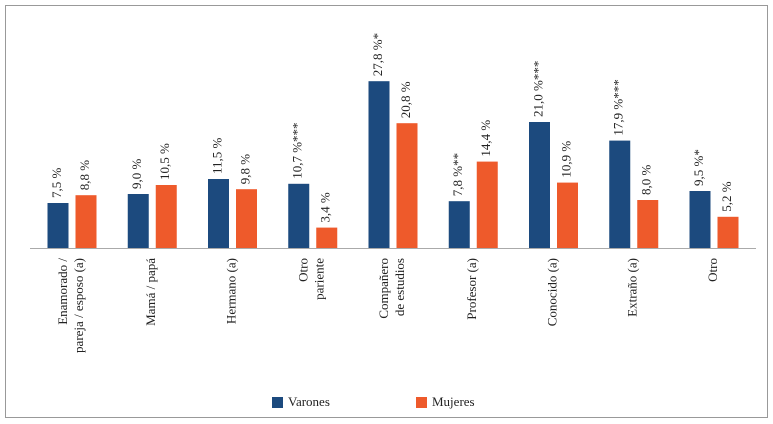 The width and height of the screenshot is (773, 424). Describe the element at coordinates (84, 175) in the screenshot. I see `value-label: 8,8 %` at that location.